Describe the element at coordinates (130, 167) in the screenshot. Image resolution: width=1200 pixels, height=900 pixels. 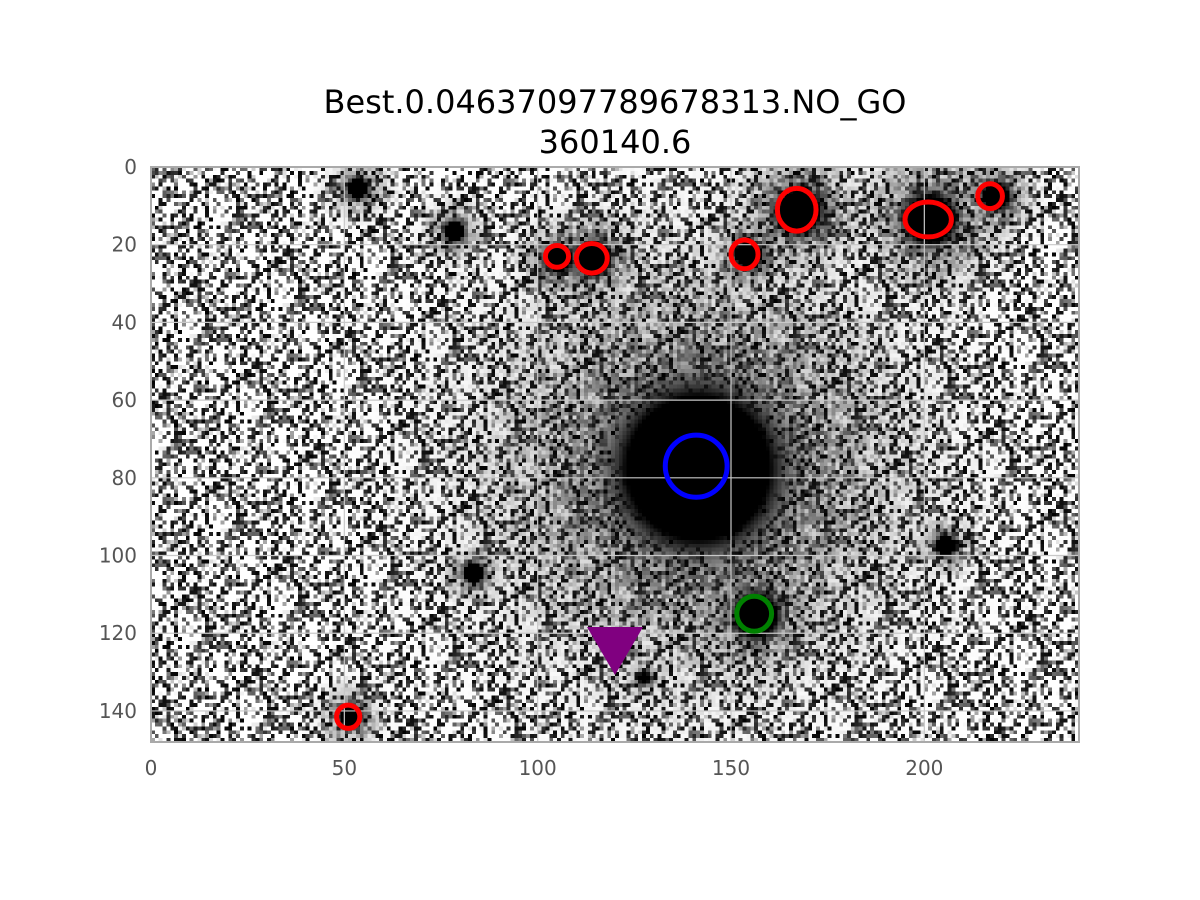
I see `y-tick-label: 0` at that location.